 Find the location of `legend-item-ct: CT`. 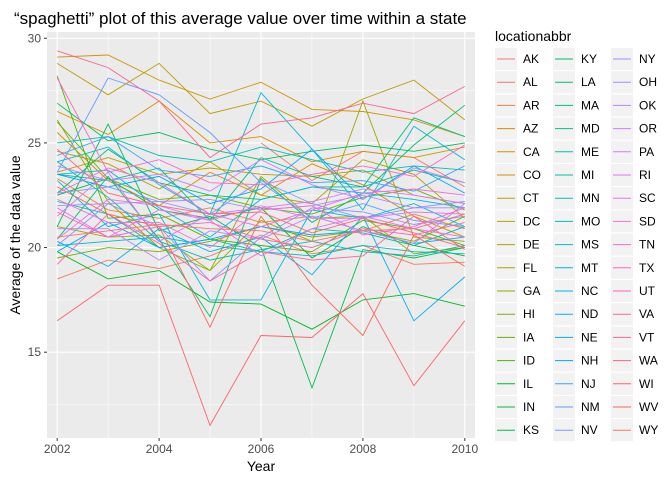

legend-item-ct: CT is located at coordinates (517, 198).